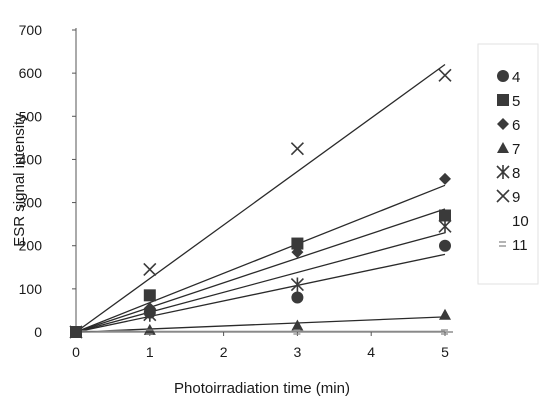 The height and width of the screenshot is (401, 539). What do you see at coordinates (76, 352) in the screenshot?
I see `x-tick-label: 0` at bounding box center [76, 352].